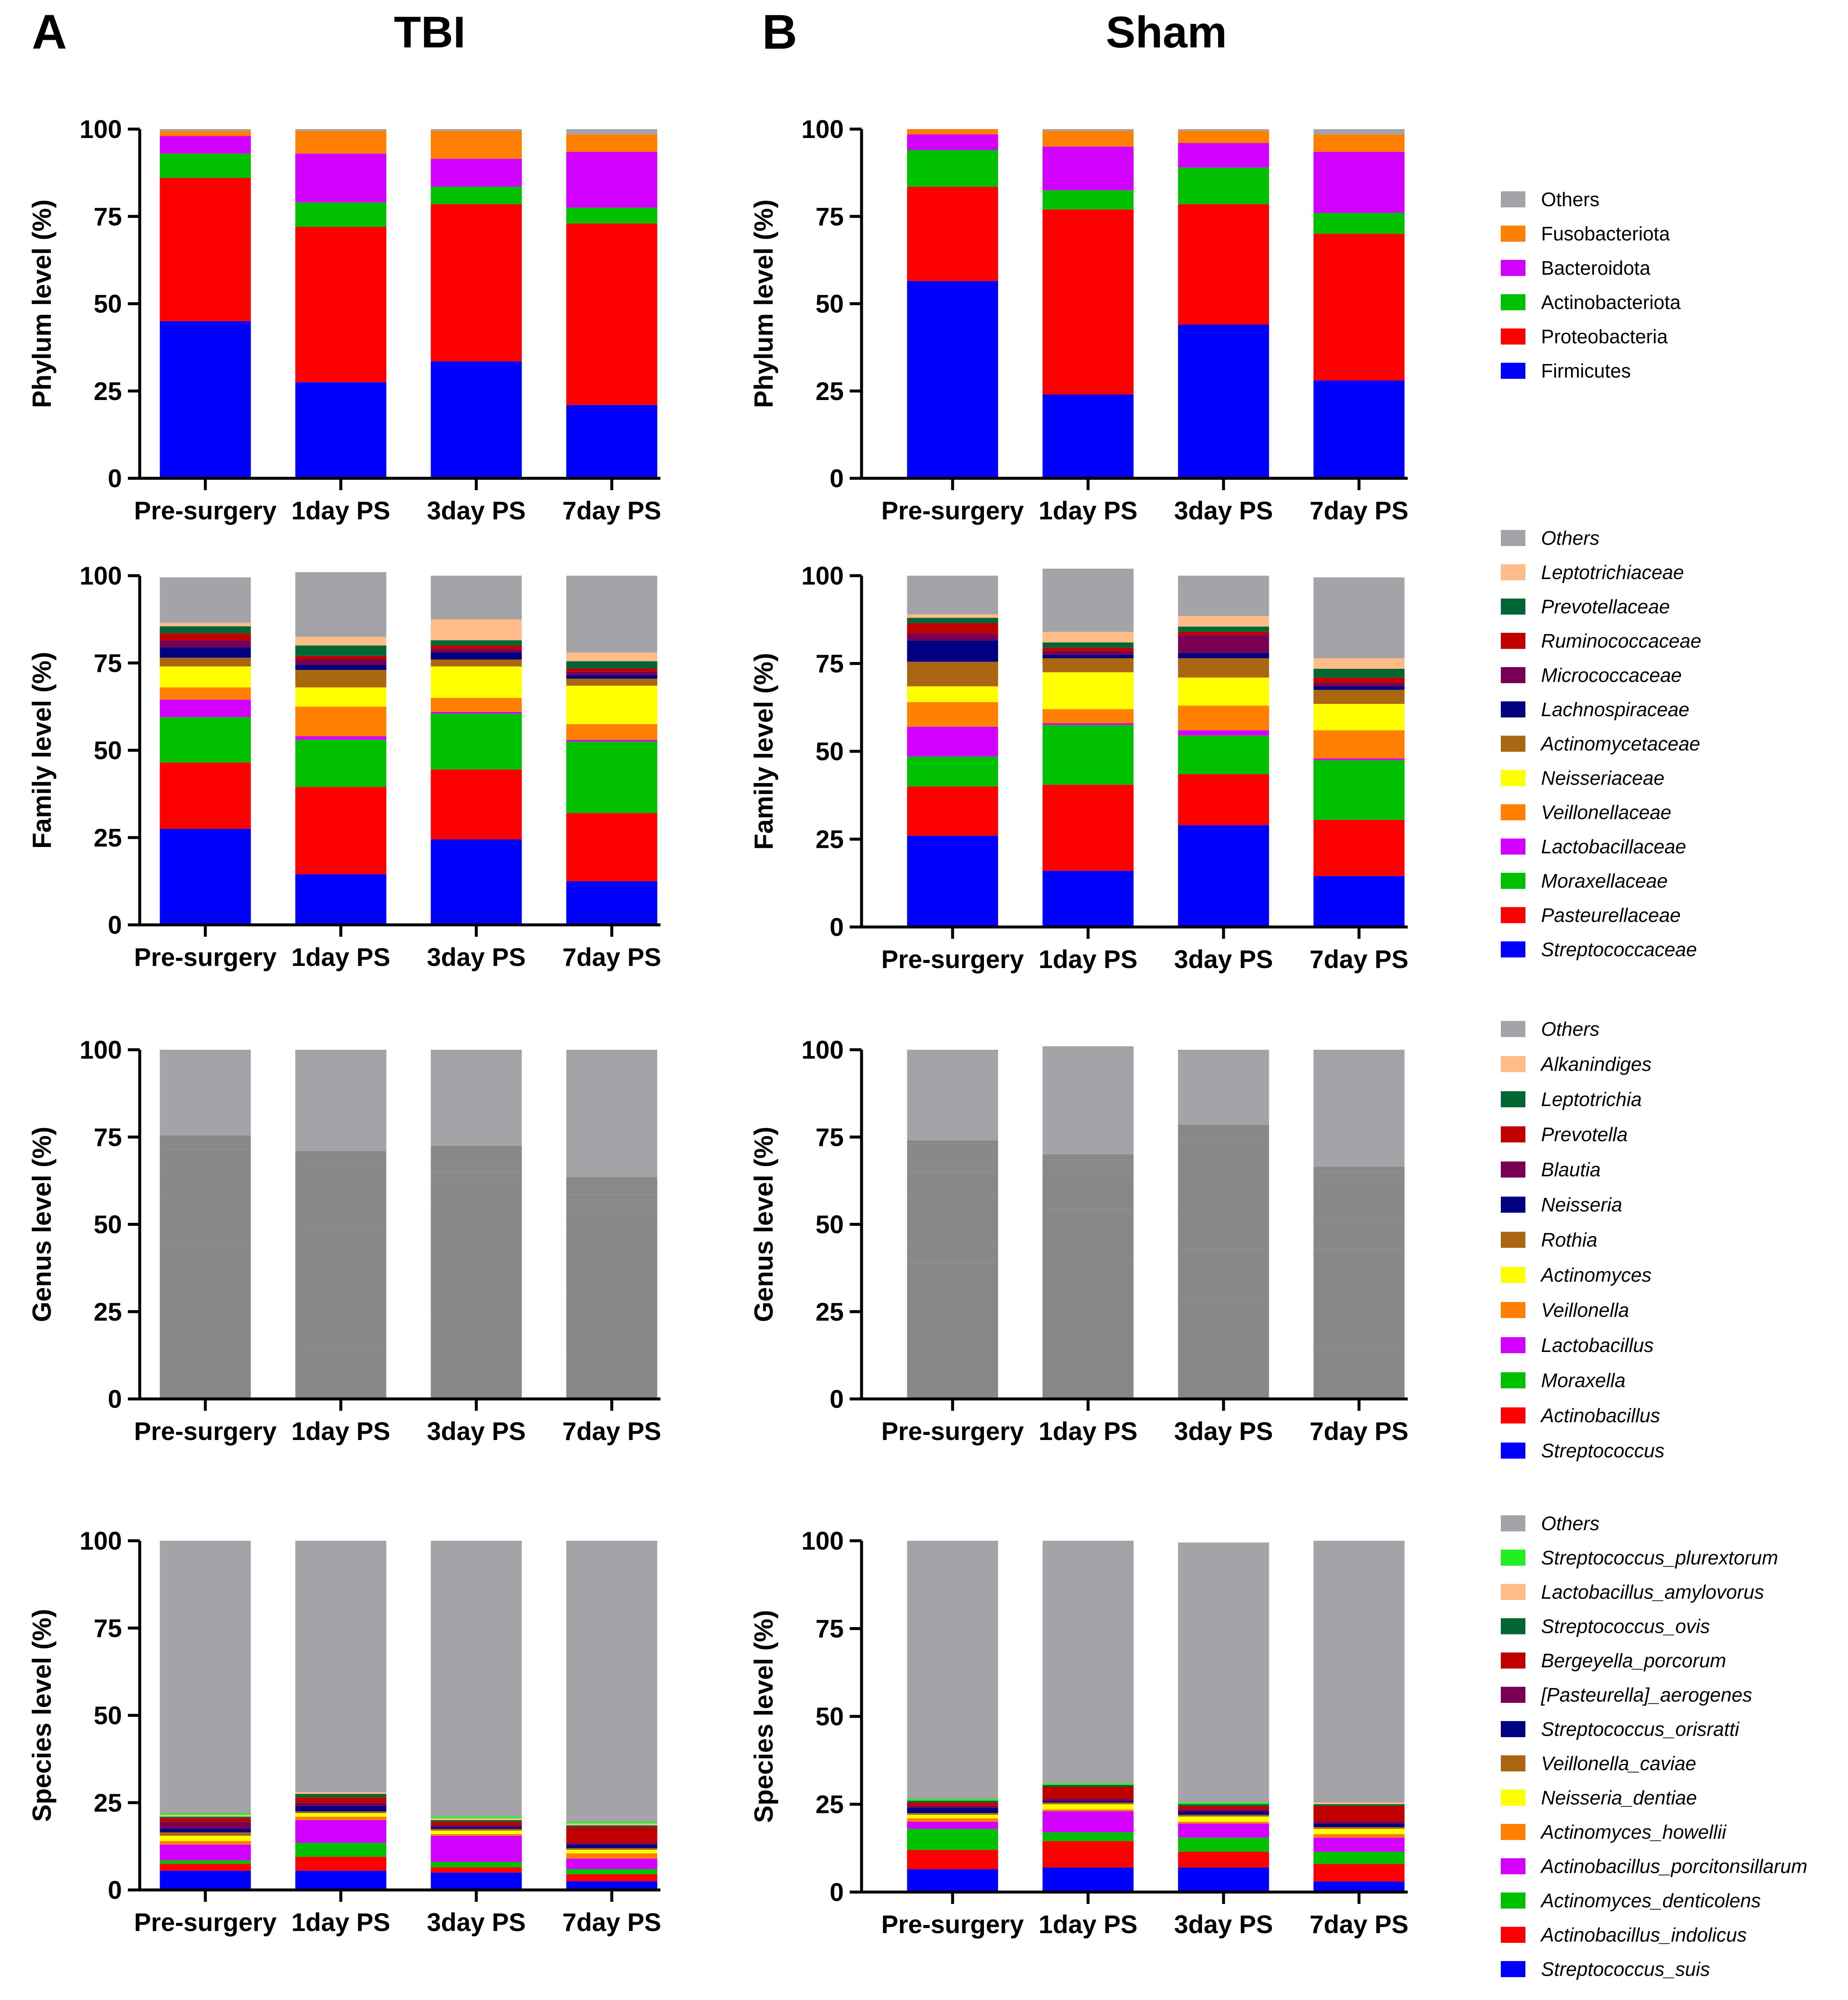 The width and height of the screenshot is (1848, 2000). Describe the element at coordinates (1625, 1969) in the screenshot. I see `legend-label: Streptococcus_suis` at that location.